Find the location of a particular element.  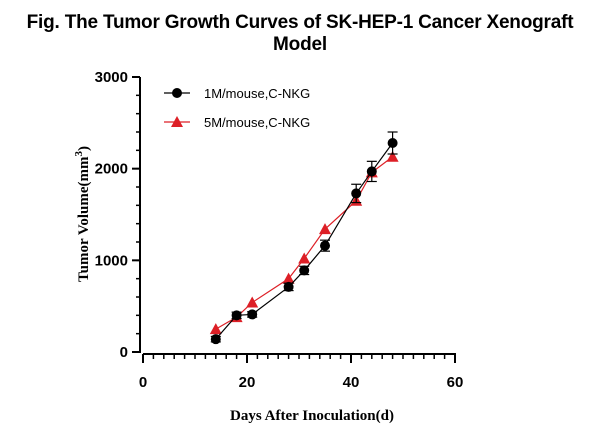

x-tick-label: 0 is located at coordinates (143, 382).